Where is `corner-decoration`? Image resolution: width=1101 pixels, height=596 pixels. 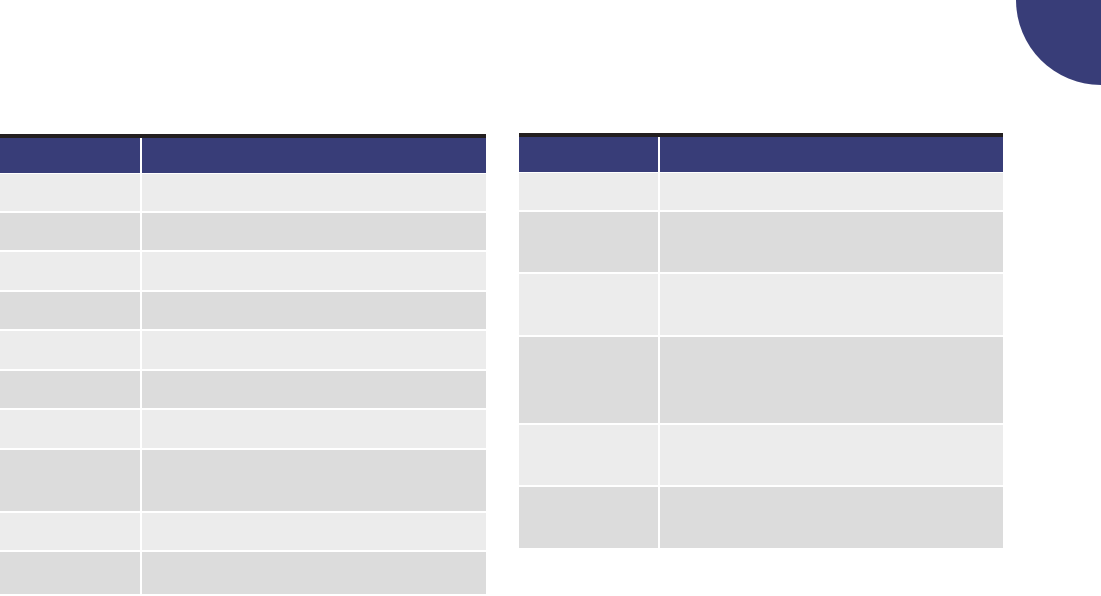
corner-decoration is located at coordinates (1058, 42).